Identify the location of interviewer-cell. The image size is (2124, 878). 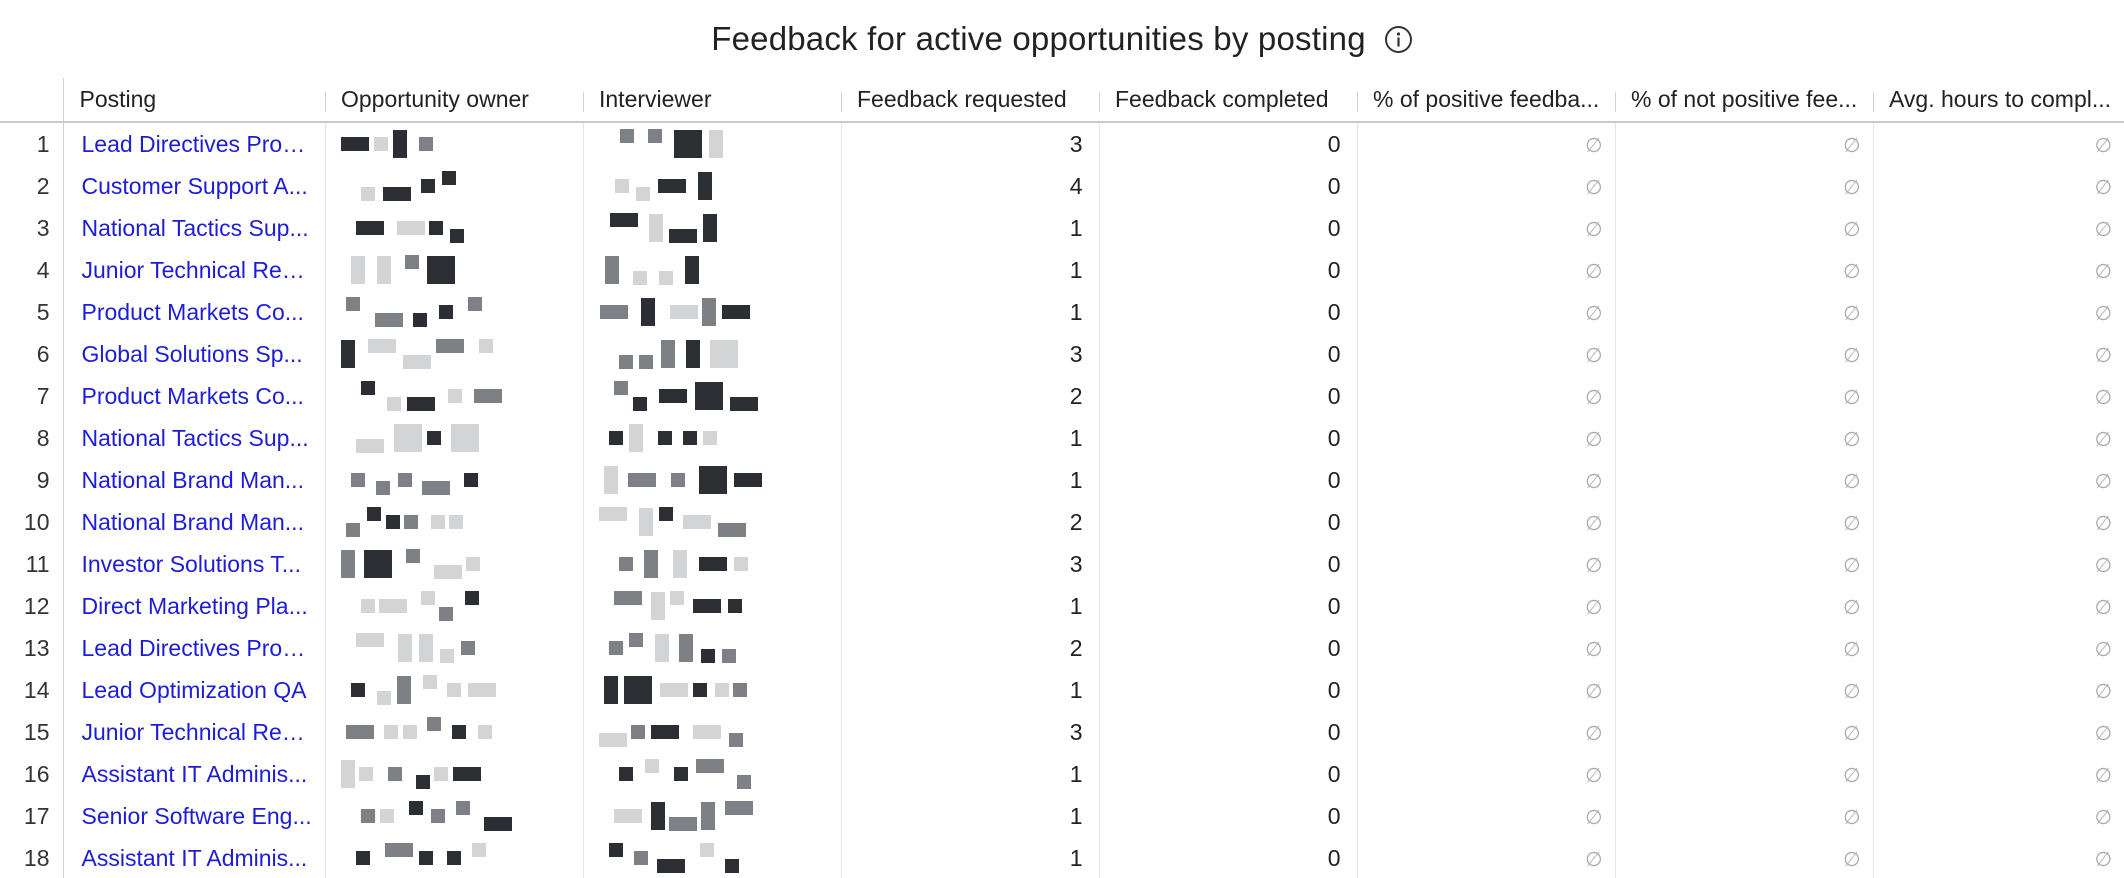
(712, 354).